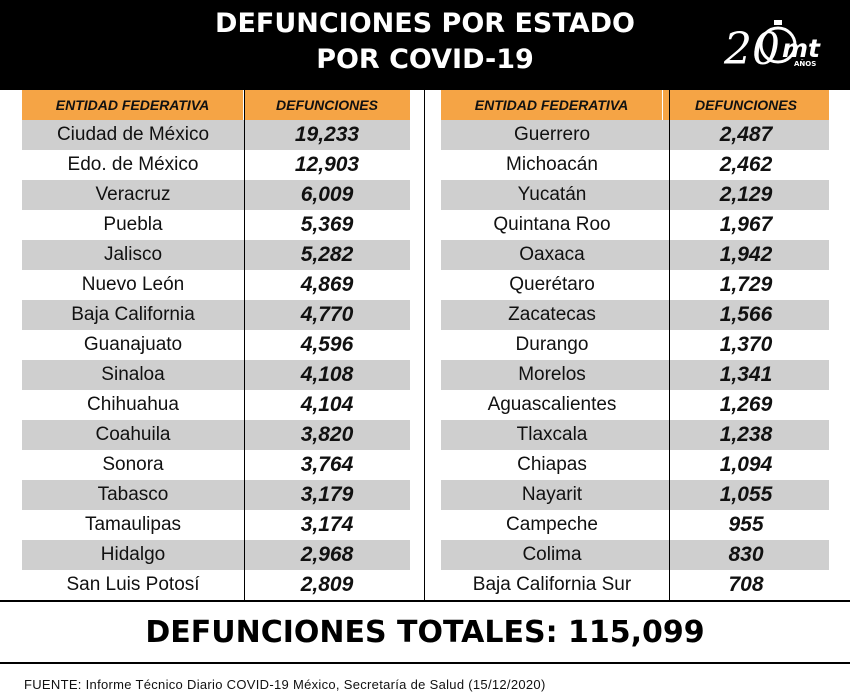  I want to click on mediotiempo-20-logo: 20 mt AÑOS, so click(772, 47).